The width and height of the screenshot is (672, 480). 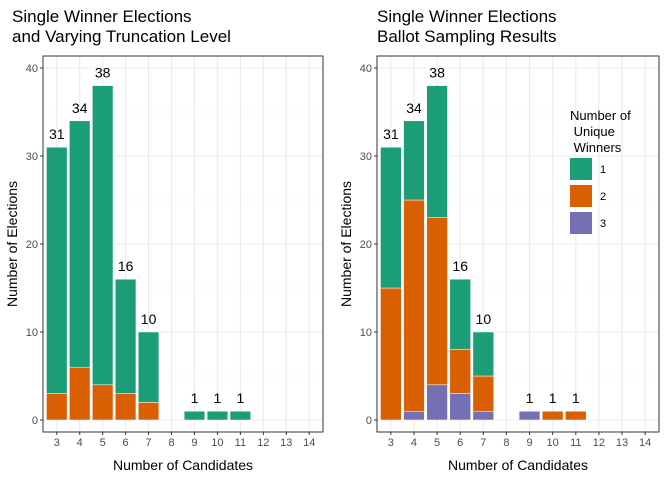 I want to click on chart-title-line: Ballot Sampling Results, so click(x=467, y=36).